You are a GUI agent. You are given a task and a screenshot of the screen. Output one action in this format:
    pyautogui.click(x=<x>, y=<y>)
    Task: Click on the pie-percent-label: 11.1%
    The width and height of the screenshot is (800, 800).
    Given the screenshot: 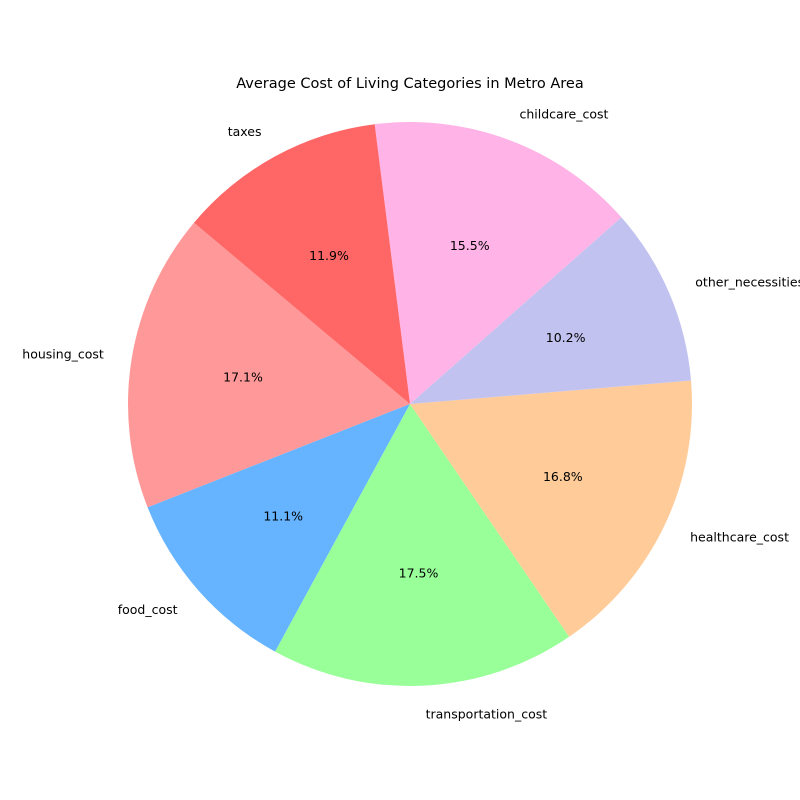 What is the action you would take?
    pyautogui.click(x=283, y=516)
    